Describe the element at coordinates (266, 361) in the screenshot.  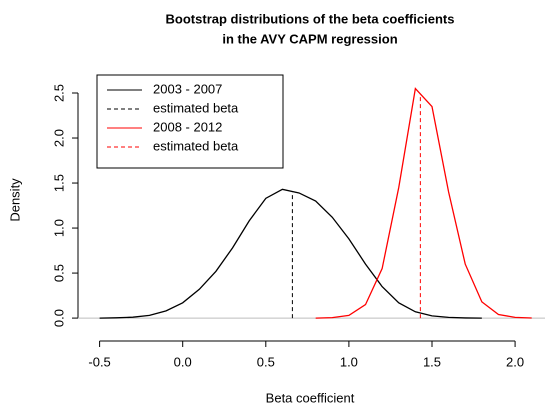
I see `x-tick-label: 0.5` at that location.